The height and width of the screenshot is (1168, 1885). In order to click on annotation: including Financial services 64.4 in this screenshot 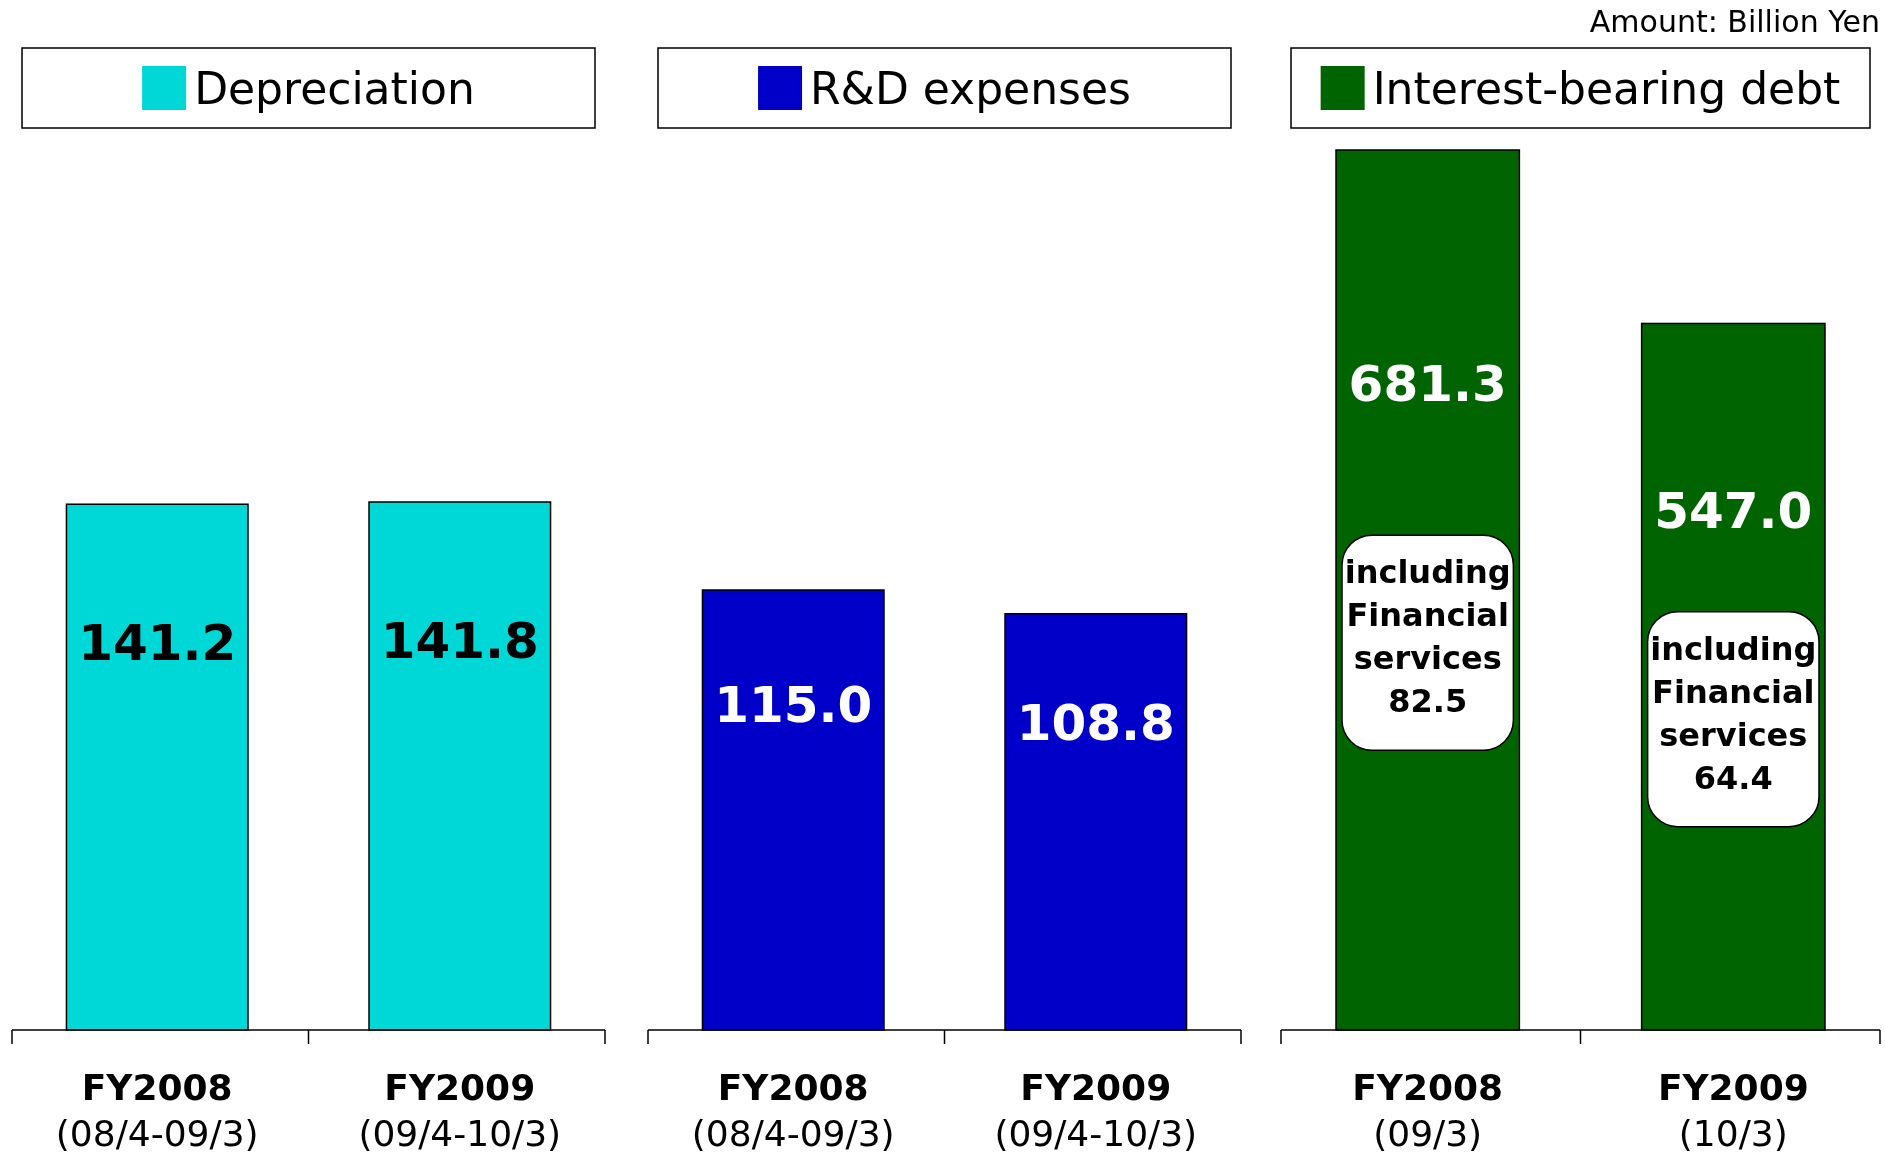, I will do `click(1733, 713)`.